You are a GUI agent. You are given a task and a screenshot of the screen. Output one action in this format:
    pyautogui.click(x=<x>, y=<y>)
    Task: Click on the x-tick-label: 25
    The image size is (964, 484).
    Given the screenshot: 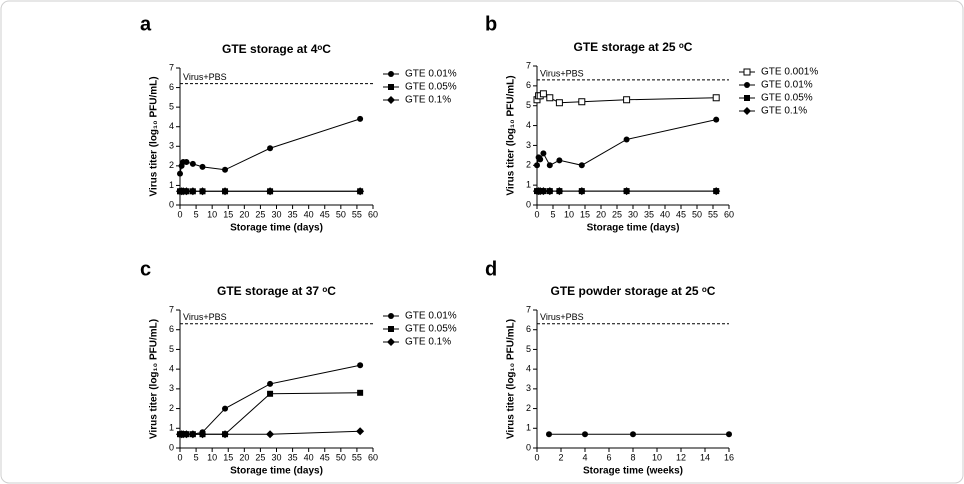 What is the action you would take?
    pyautogui.click(x=617, y=214)
    